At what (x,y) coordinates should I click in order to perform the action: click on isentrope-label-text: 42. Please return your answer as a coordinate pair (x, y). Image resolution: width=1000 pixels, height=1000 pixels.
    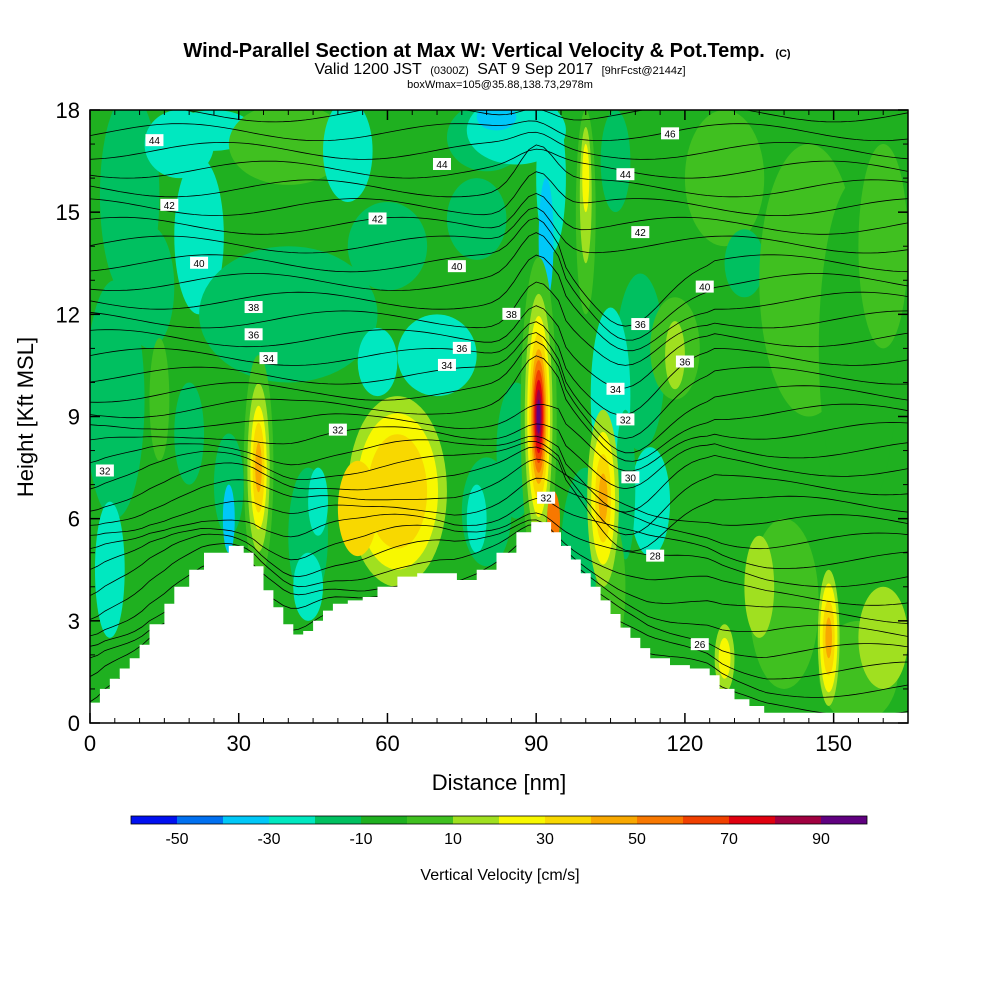
    Looking at the image, I should click on (170, 206).